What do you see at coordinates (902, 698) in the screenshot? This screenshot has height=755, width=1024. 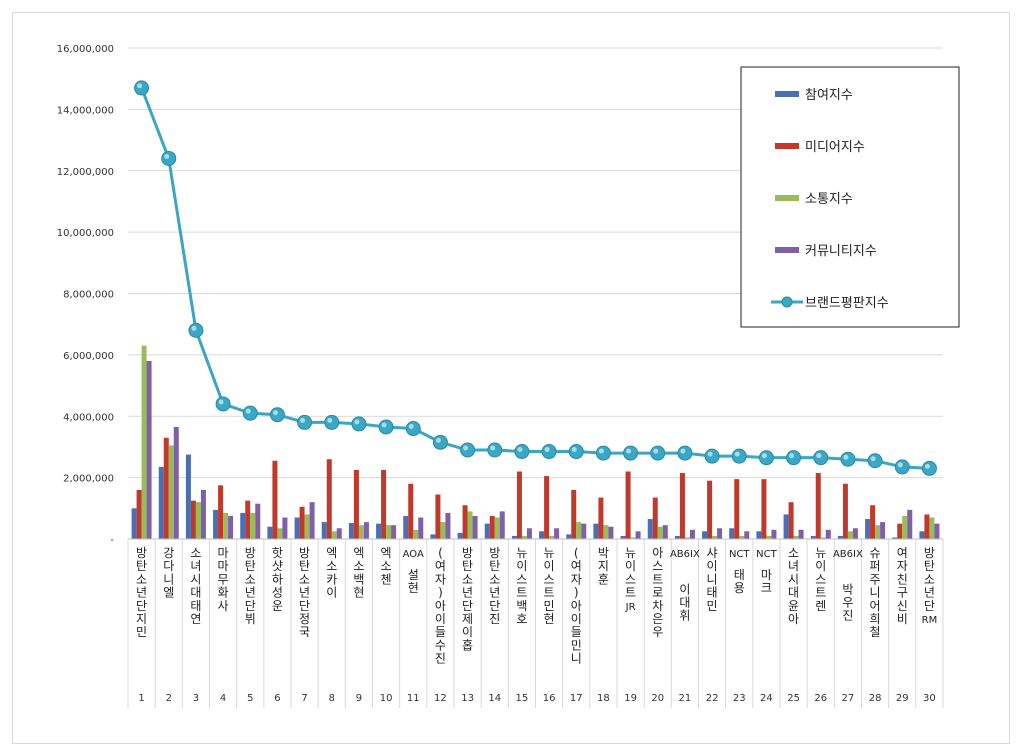 I see `rank-label-29: 29` at bounding box center [902, 698].